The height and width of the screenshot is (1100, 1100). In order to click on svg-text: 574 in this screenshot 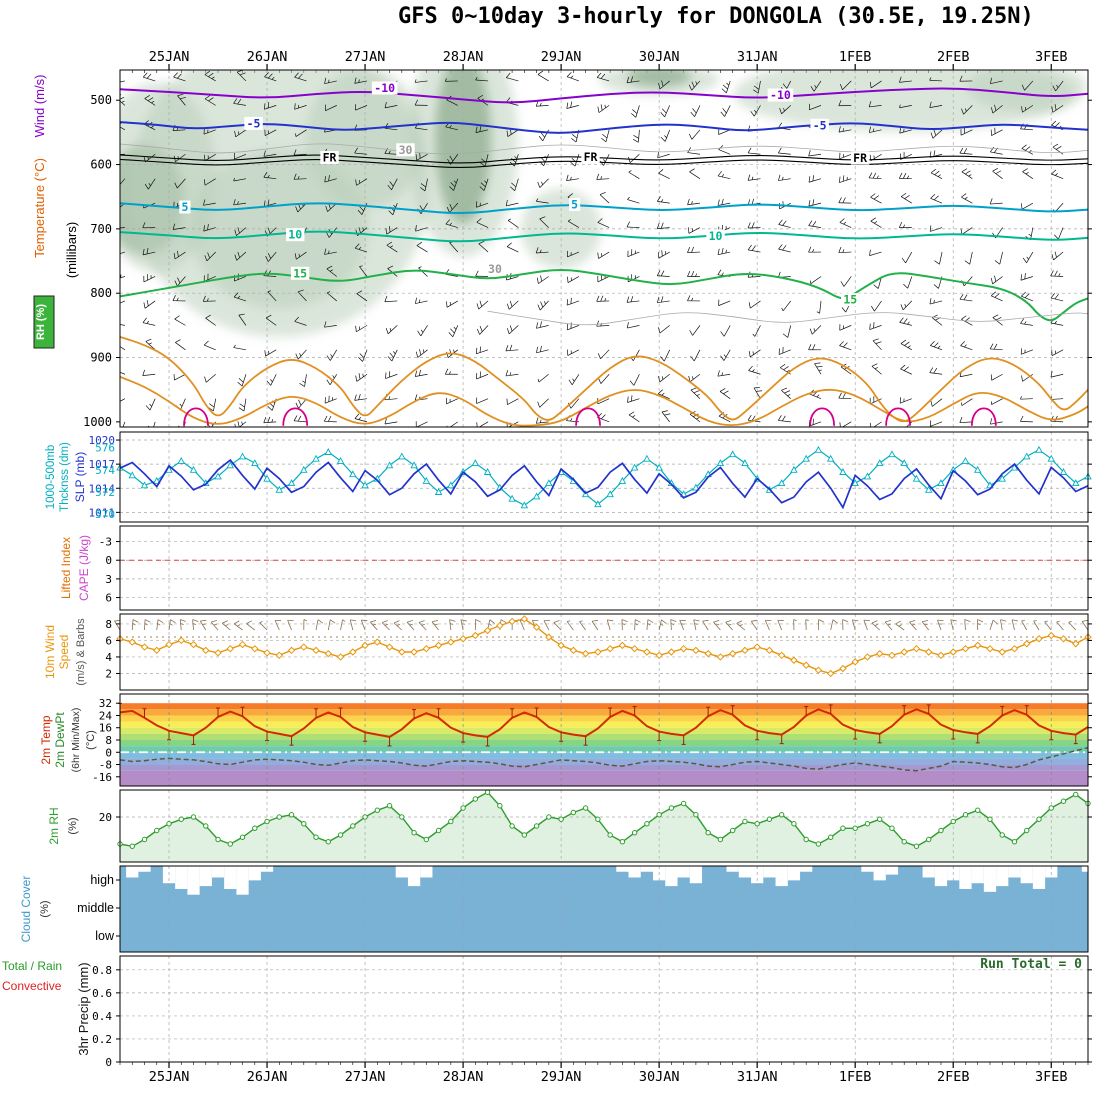, I will do `click(105, 470)`.